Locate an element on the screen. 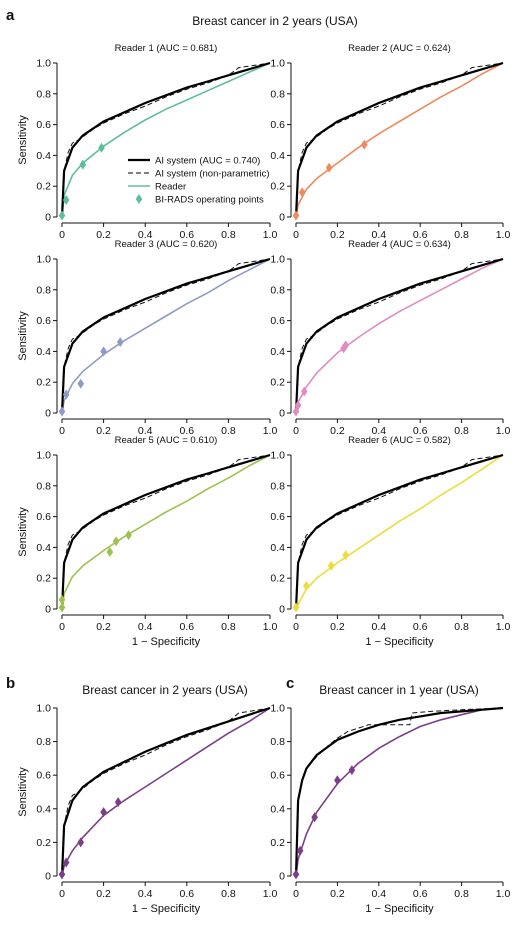 This screenshot has height=930, width=530. panel-c-title: Breast cancer in 1 year (USA) is located at coordinates (398, 690).